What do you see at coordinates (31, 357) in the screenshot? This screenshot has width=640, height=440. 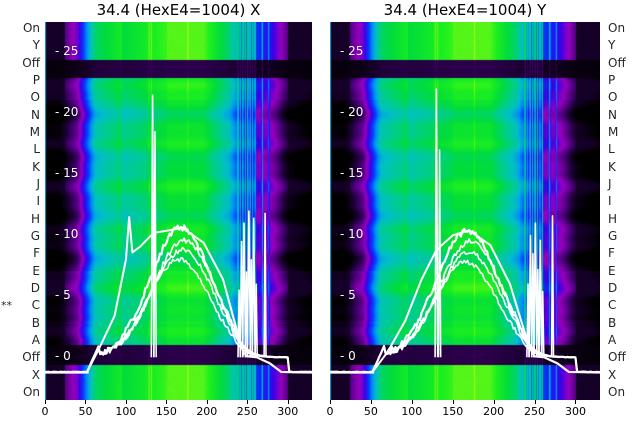 I see `category-label-left-19: Off` at bounding box center [31, 357].